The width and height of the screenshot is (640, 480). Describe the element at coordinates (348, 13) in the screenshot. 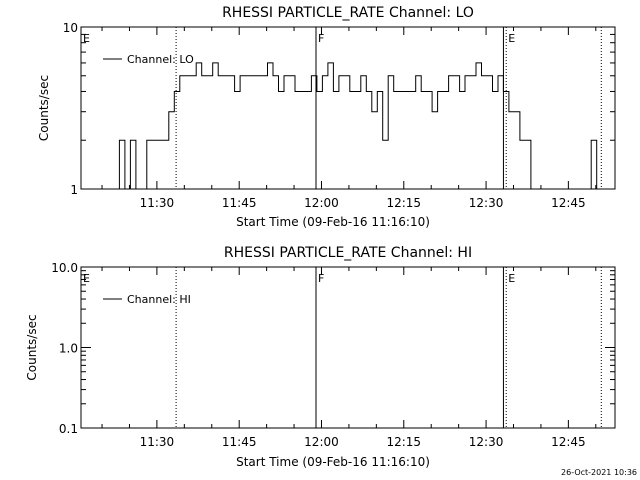

I see `chart-title: RHESSI PARTICLE_RATE Channel: LO` at that location.